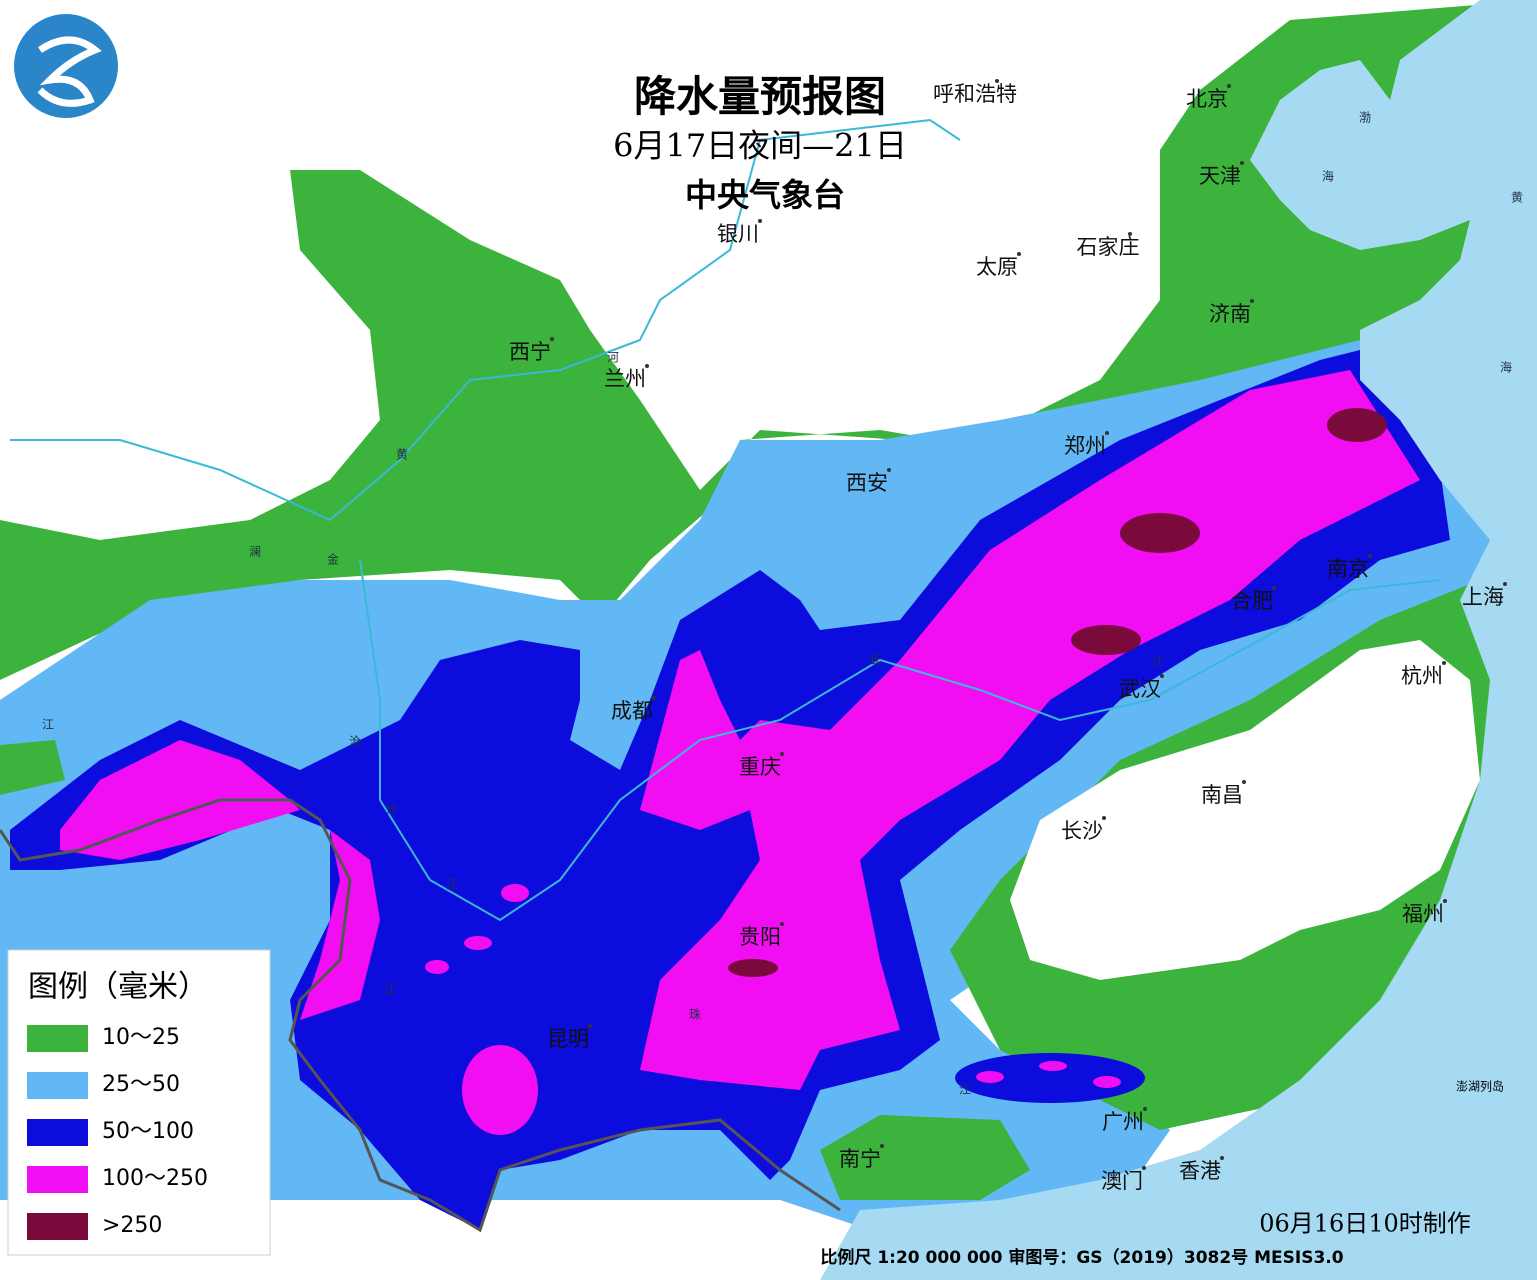 This screenshot has height=1280, width=1537. I want to click on city-label: 西宁, so click(530, 352).